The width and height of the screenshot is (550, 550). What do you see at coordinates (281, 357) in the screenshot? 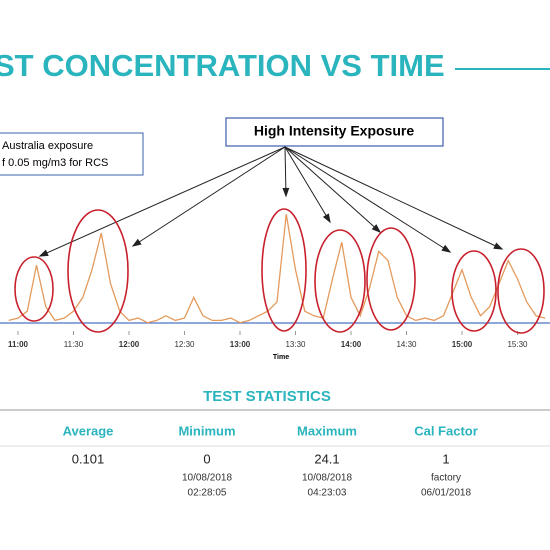
I see `x-axis-label: Time` at bounding box center [281, 357].